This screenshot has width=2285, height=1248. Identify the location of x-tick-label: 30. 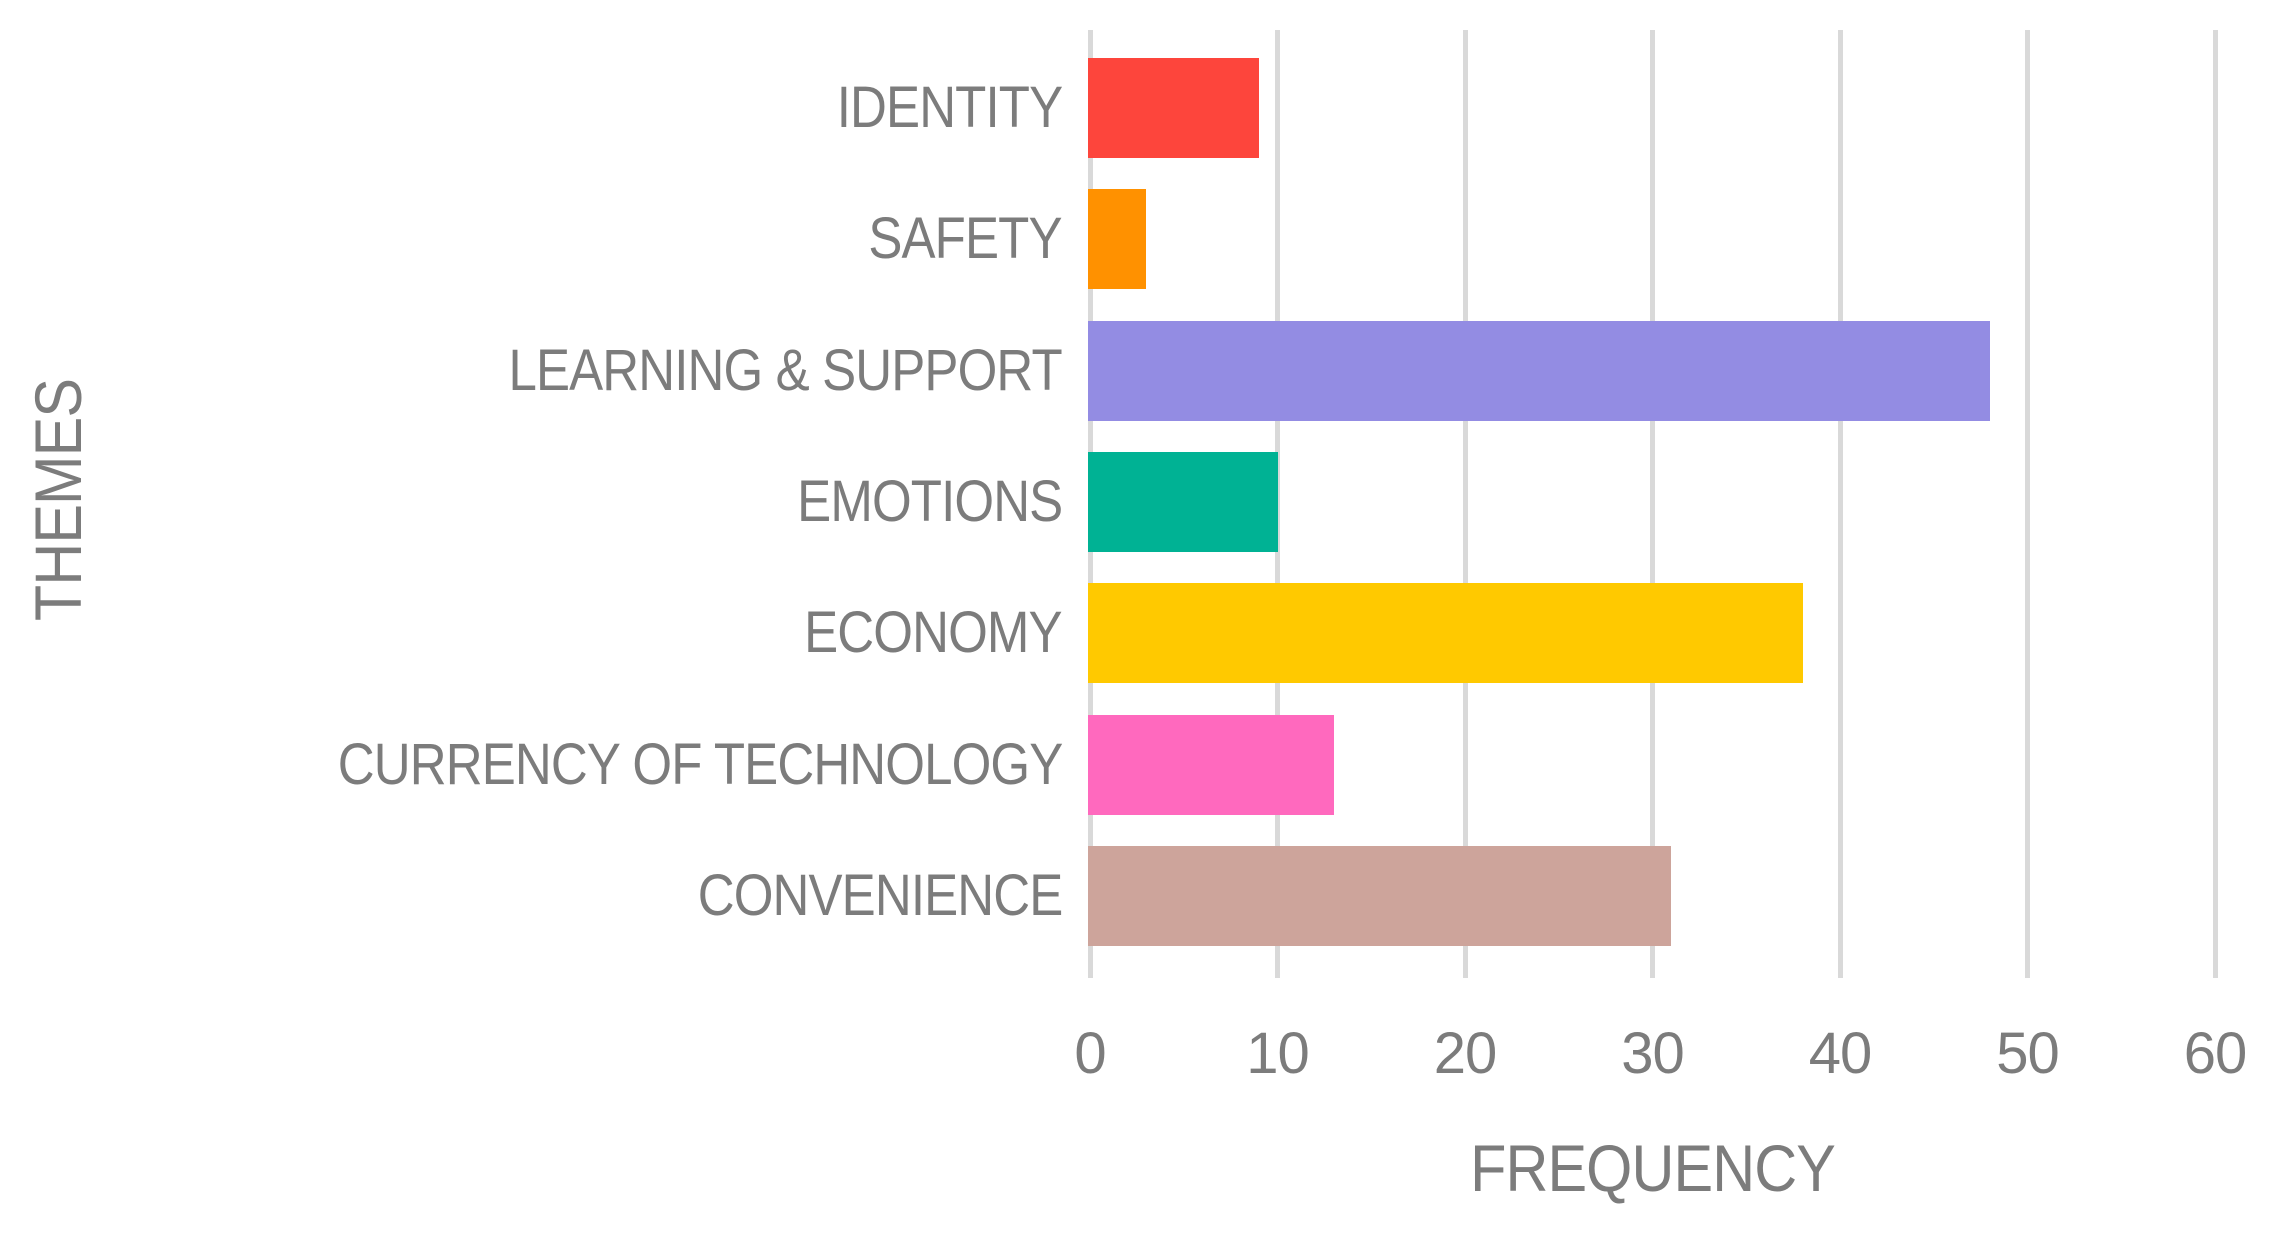
(1653, 1053).